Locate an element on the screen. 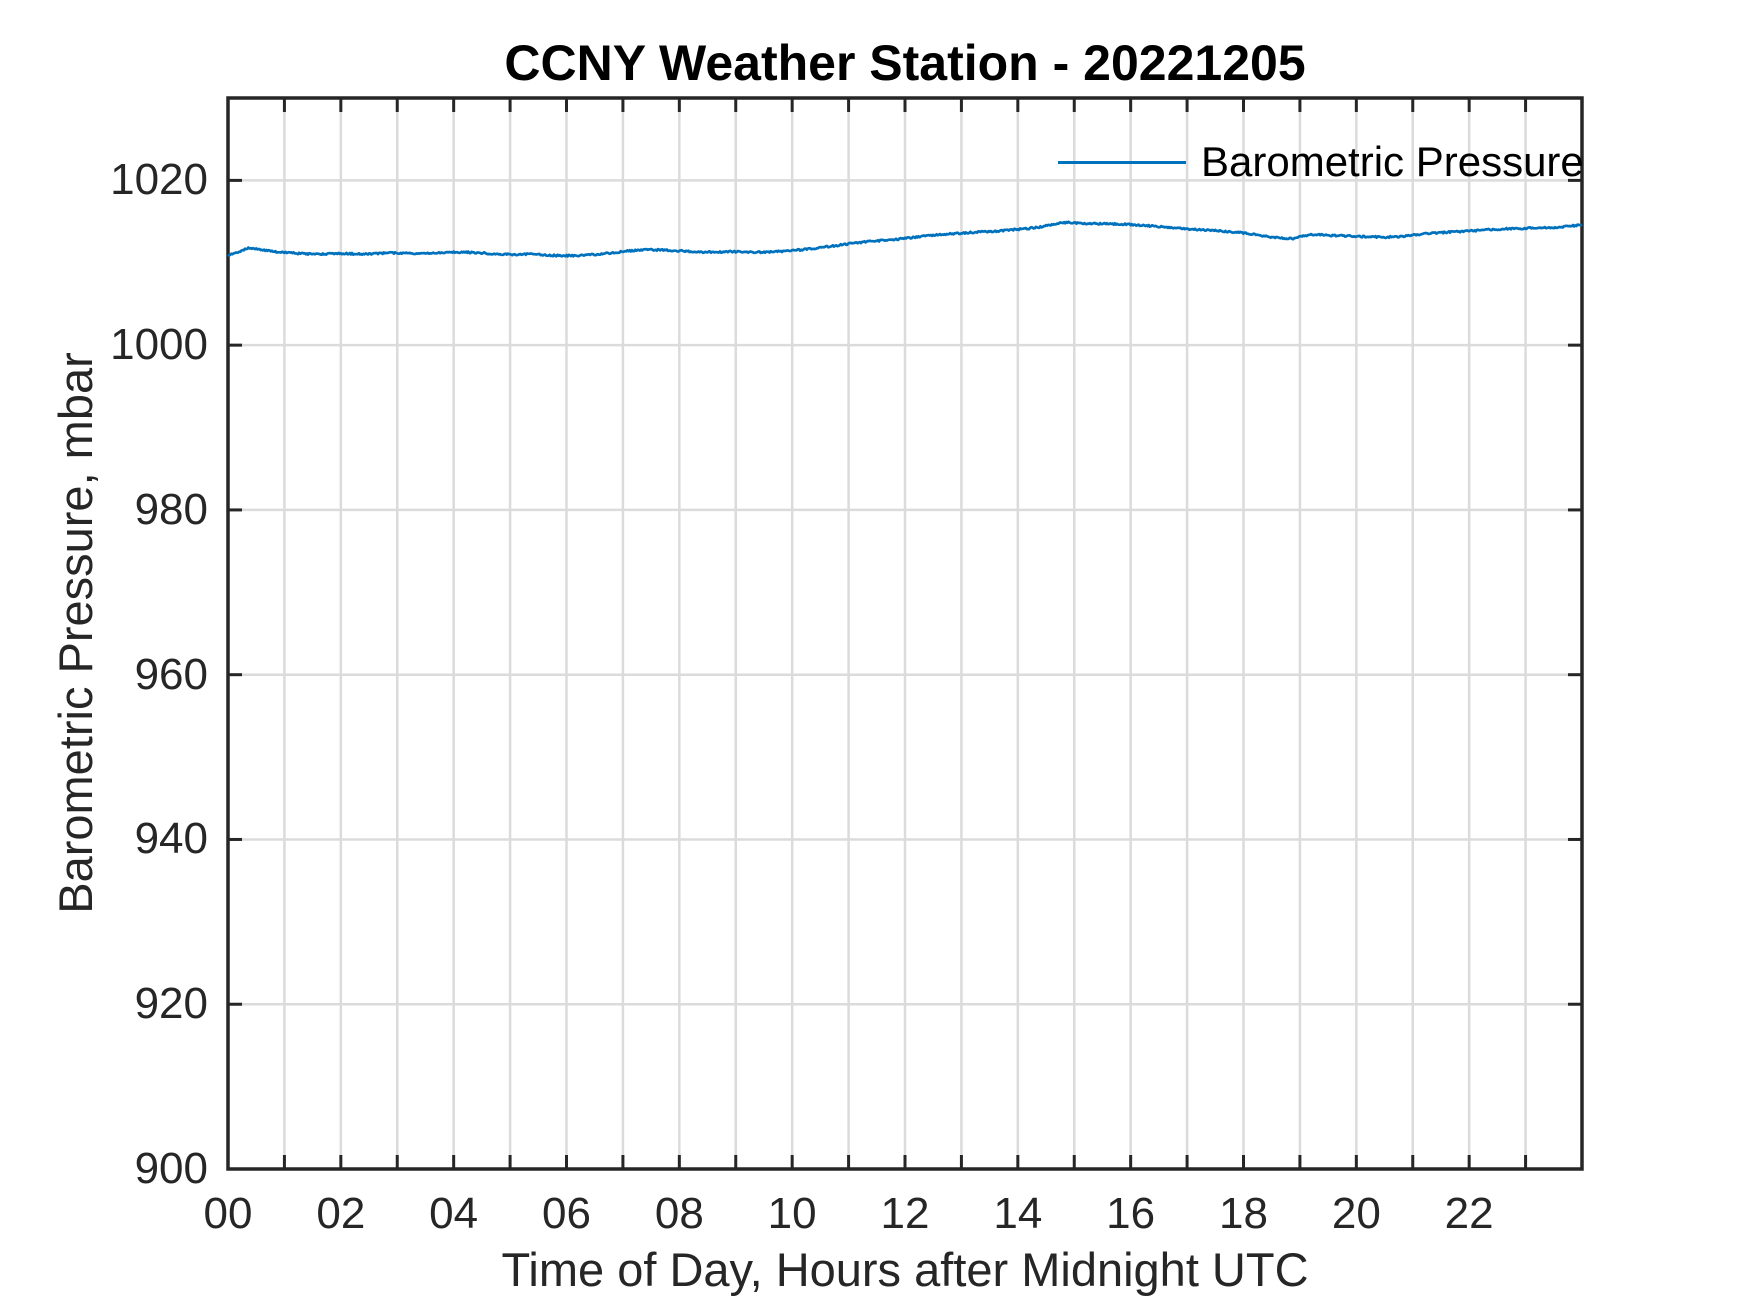  pressure-line is located at coordinates (905, 239).